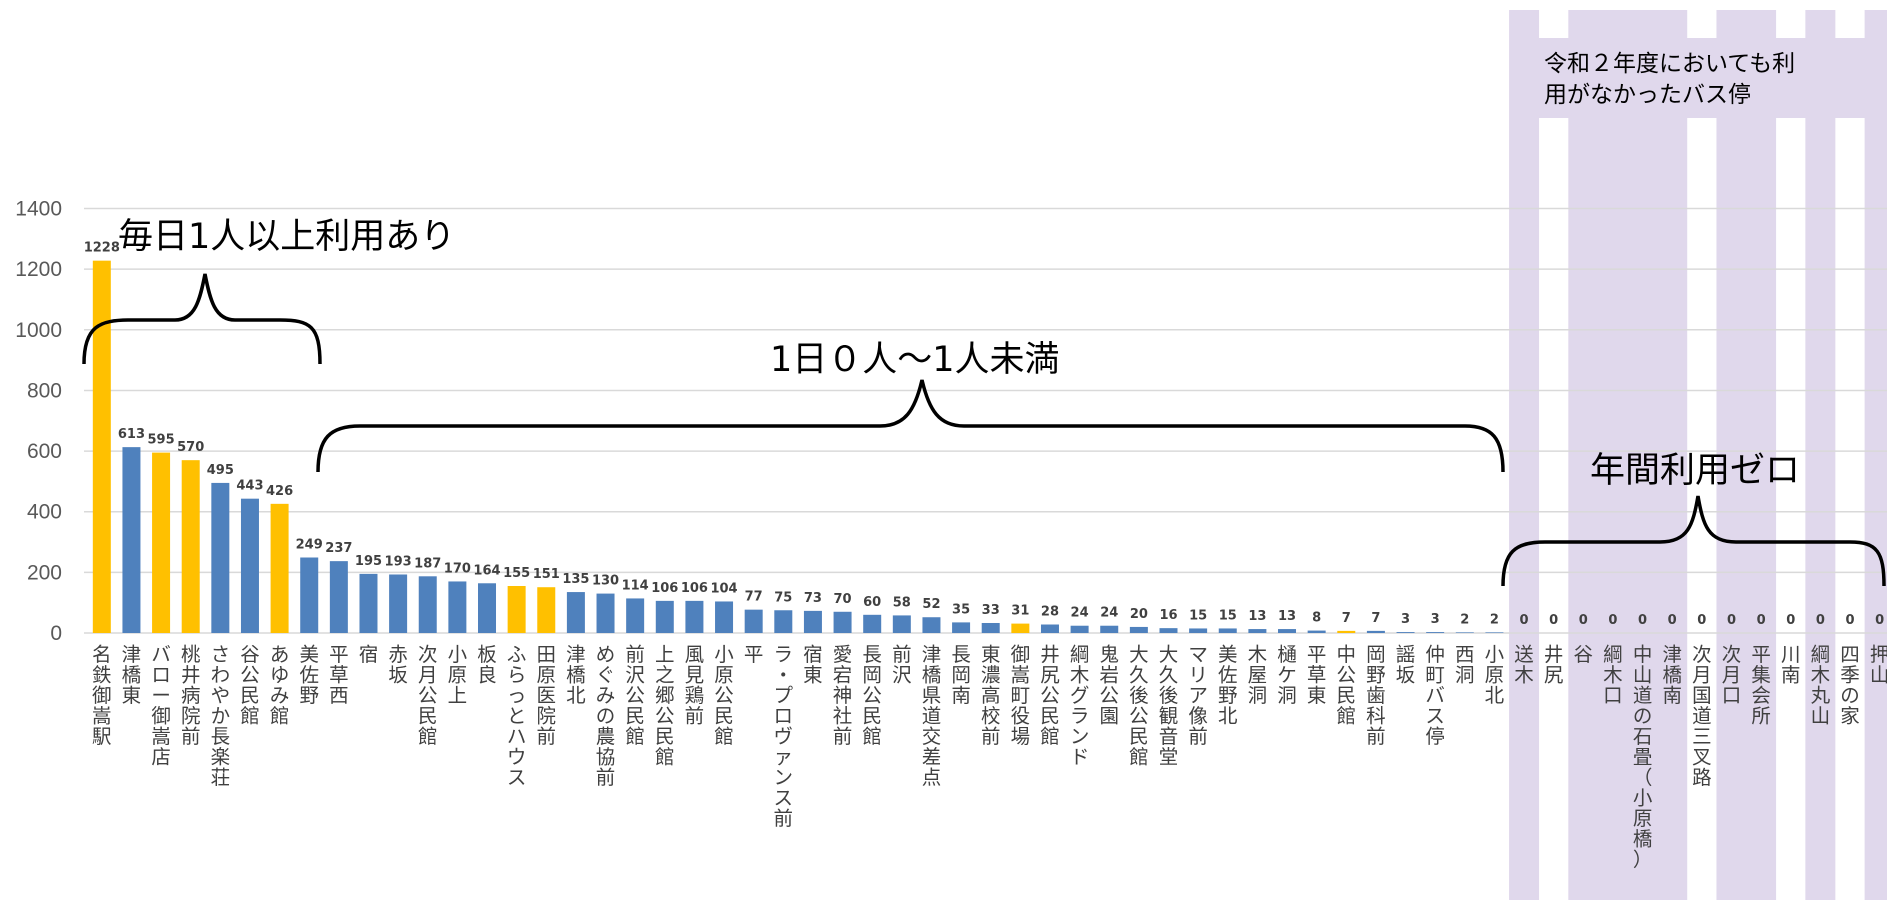 The image size is (1887, 900). I want to click on category-label: 東濃高校前, so click(991, 695).